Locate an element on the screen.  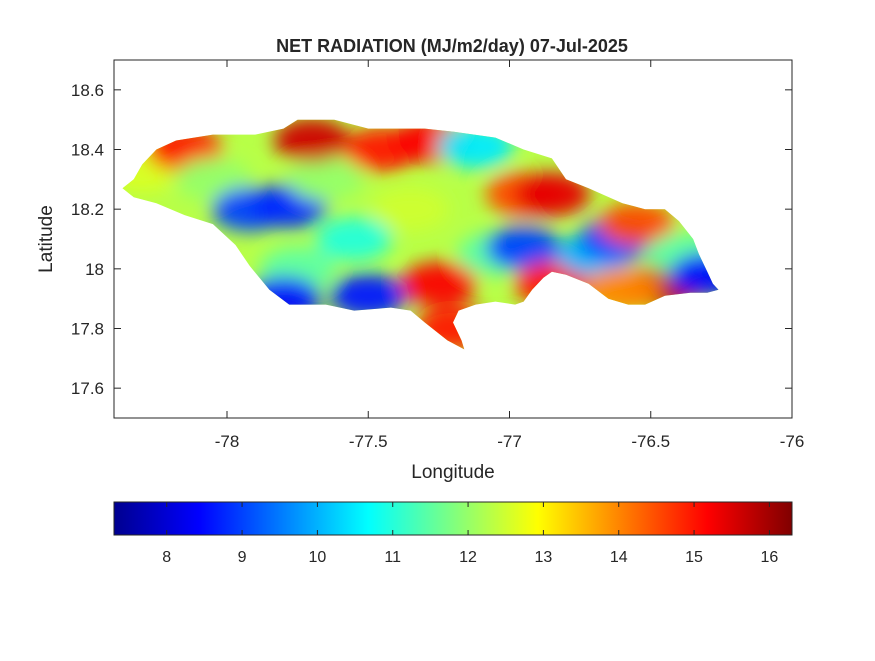
x-tick-label: -77.5 is located at coordinates (368, 441).